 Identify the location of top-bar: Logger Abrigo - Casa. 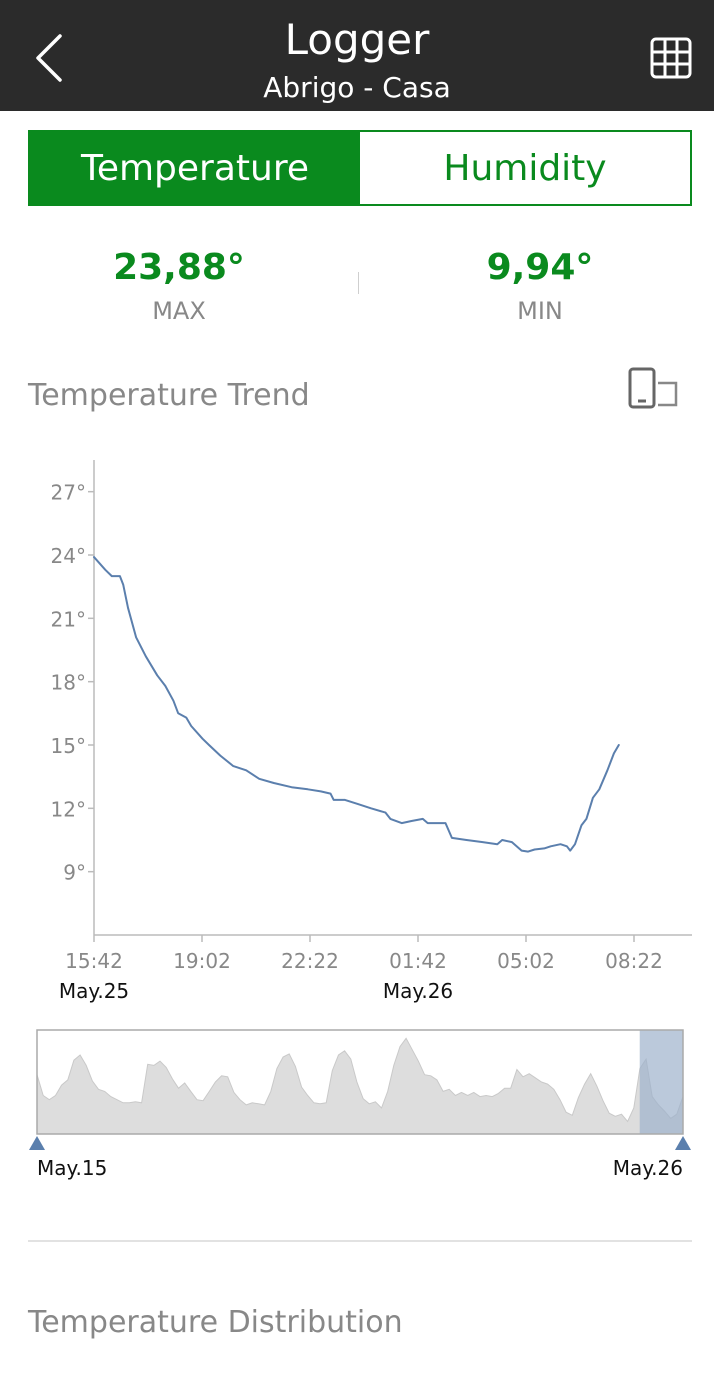
(357, 55).